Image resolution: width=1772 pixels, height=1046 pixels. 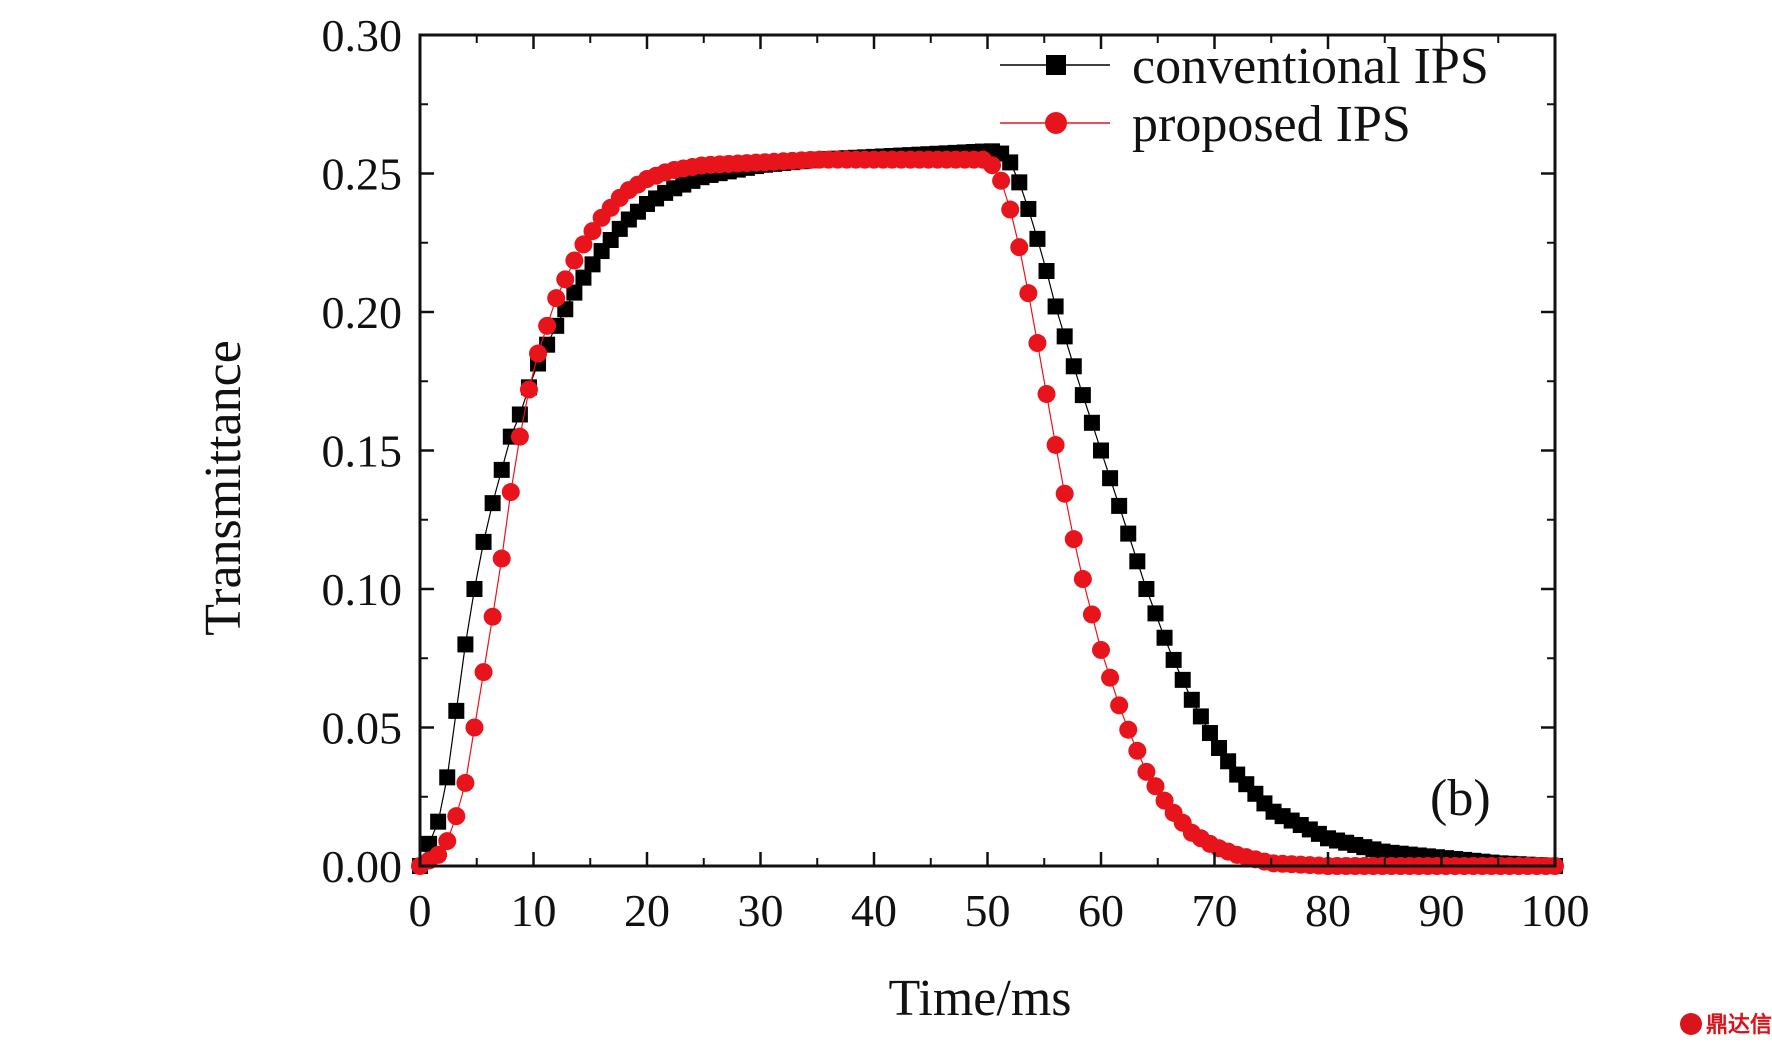 I want to click on x-tick-label: 20, so click(x=647, y=910).